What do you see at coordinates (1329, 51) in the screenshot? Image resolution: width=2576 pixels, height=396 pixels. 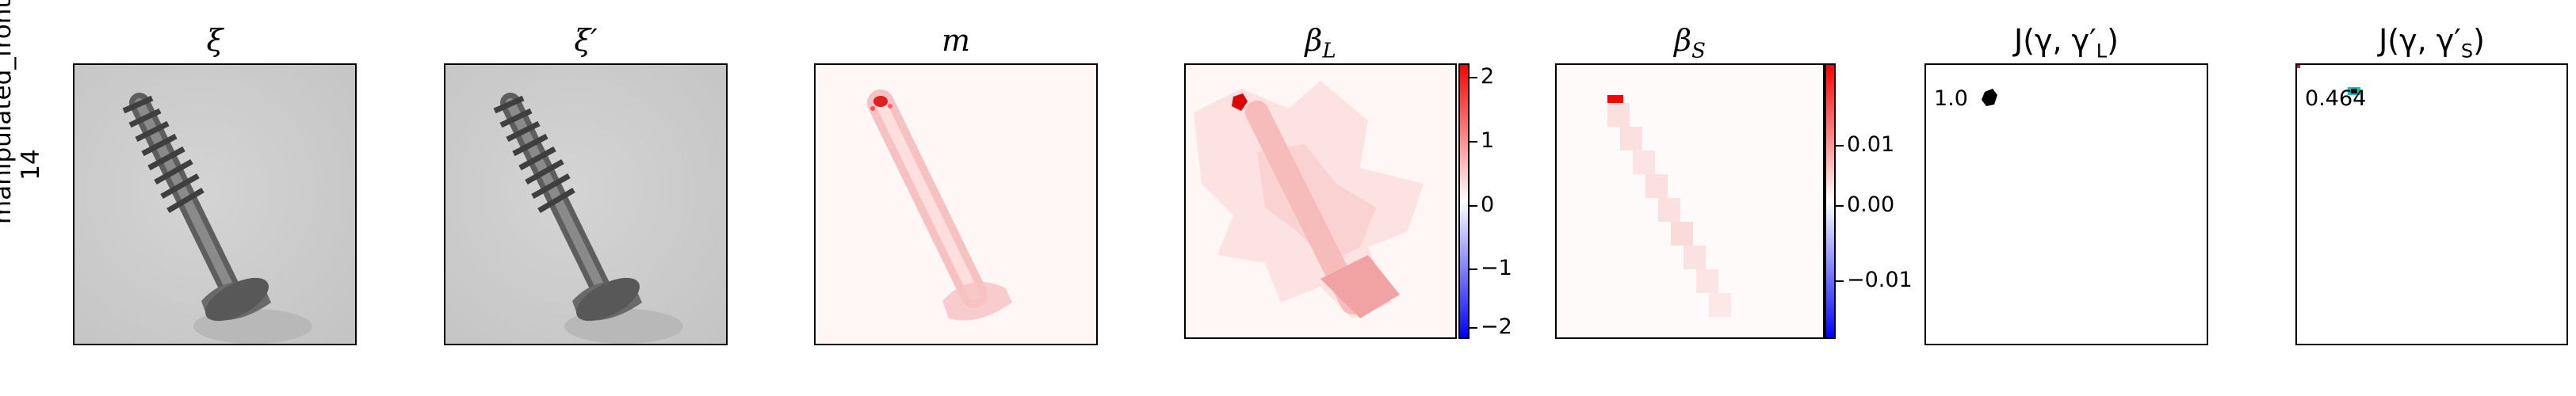 I see `panel-title-beta-l-sub: L` at bounding box center [1329, 51].